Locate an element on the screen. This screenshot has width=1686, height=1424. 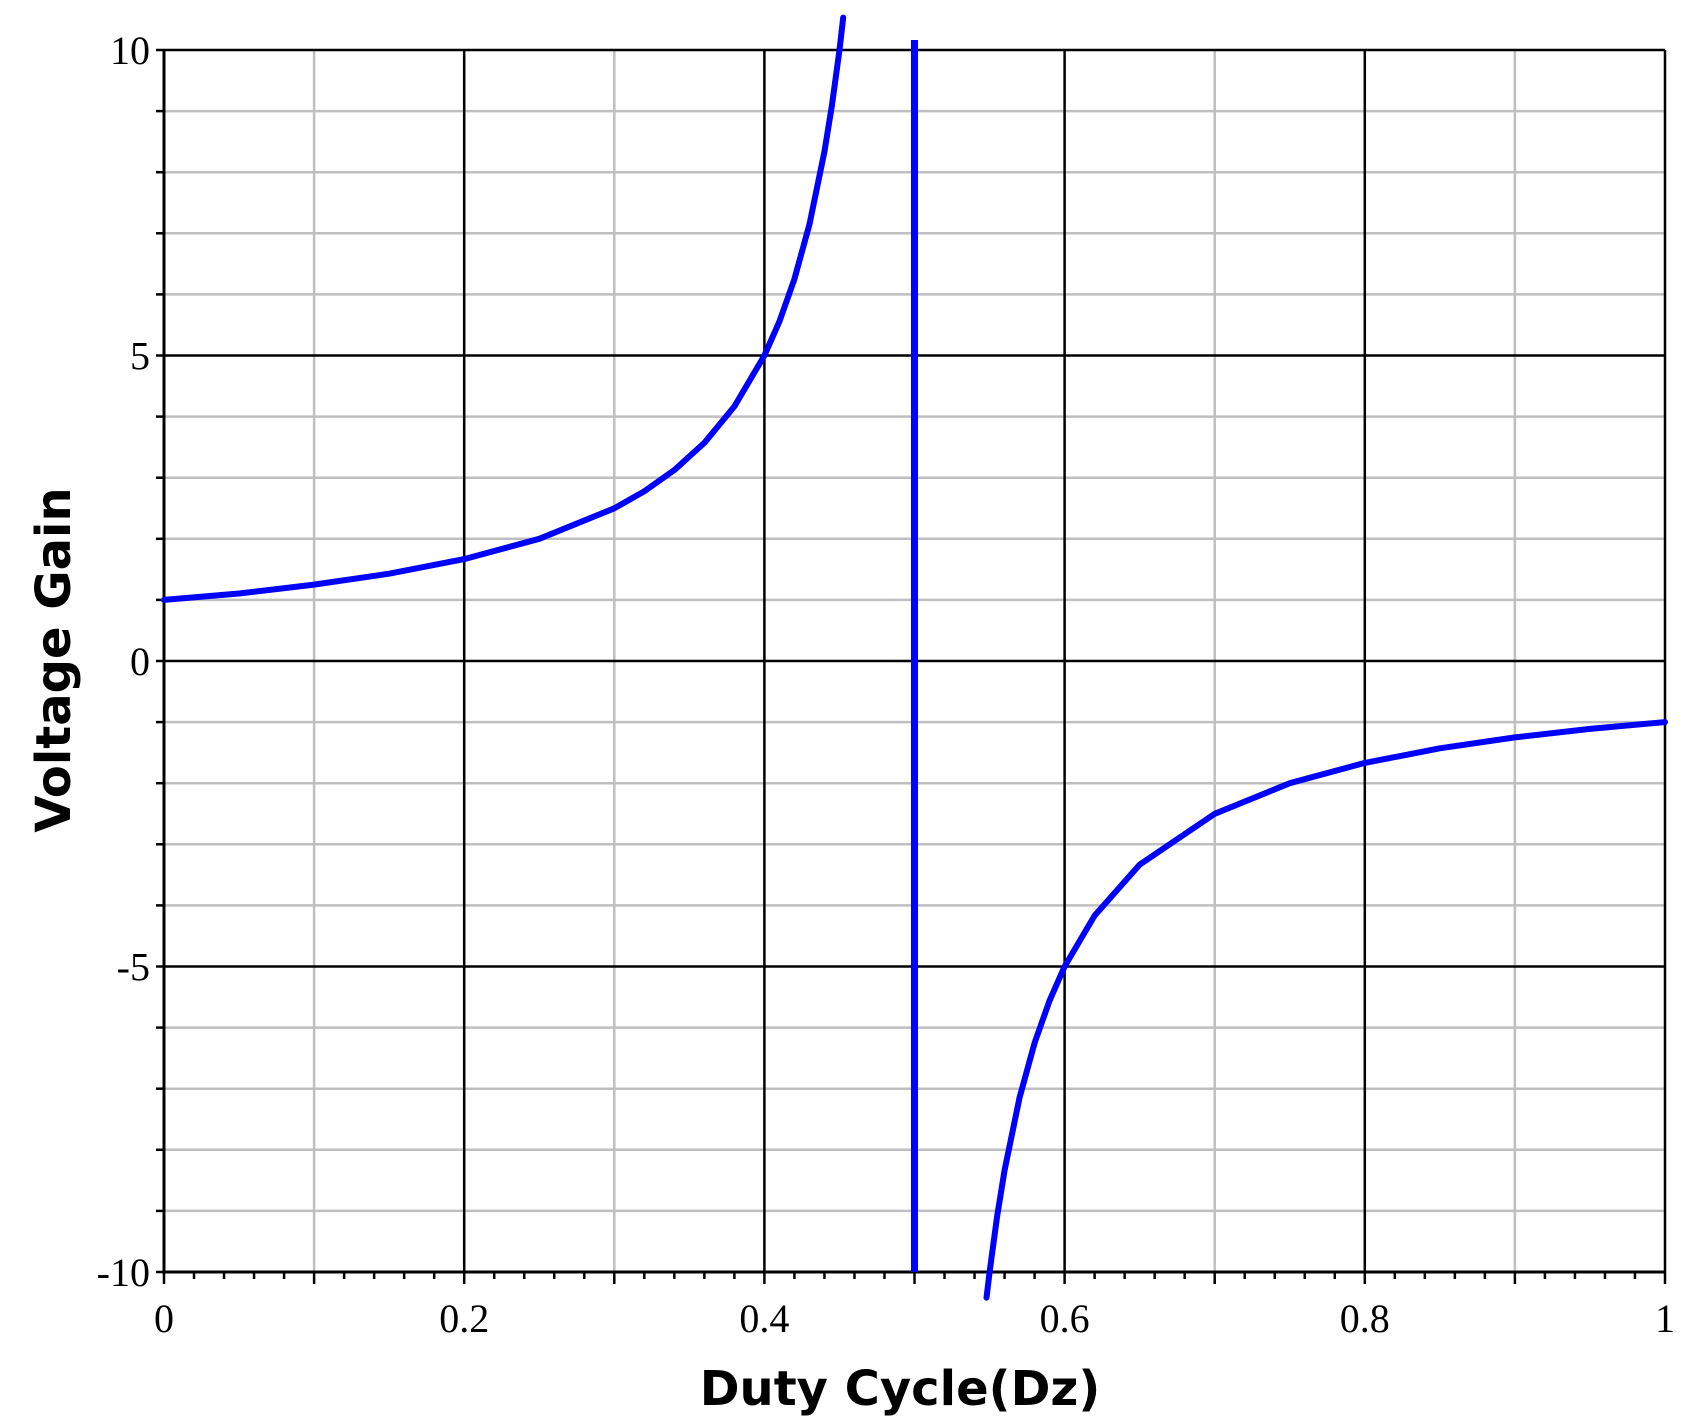
y-tick-label: 5 is located at coordinates (140, 356).